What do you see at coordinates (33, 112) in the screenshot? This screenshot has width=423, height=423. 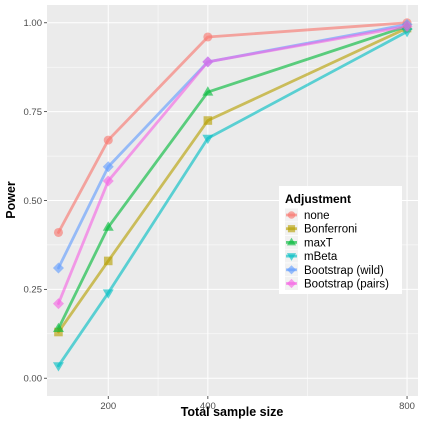 I see `y-tick-label: 0.75` at bounding box center [33, 112].